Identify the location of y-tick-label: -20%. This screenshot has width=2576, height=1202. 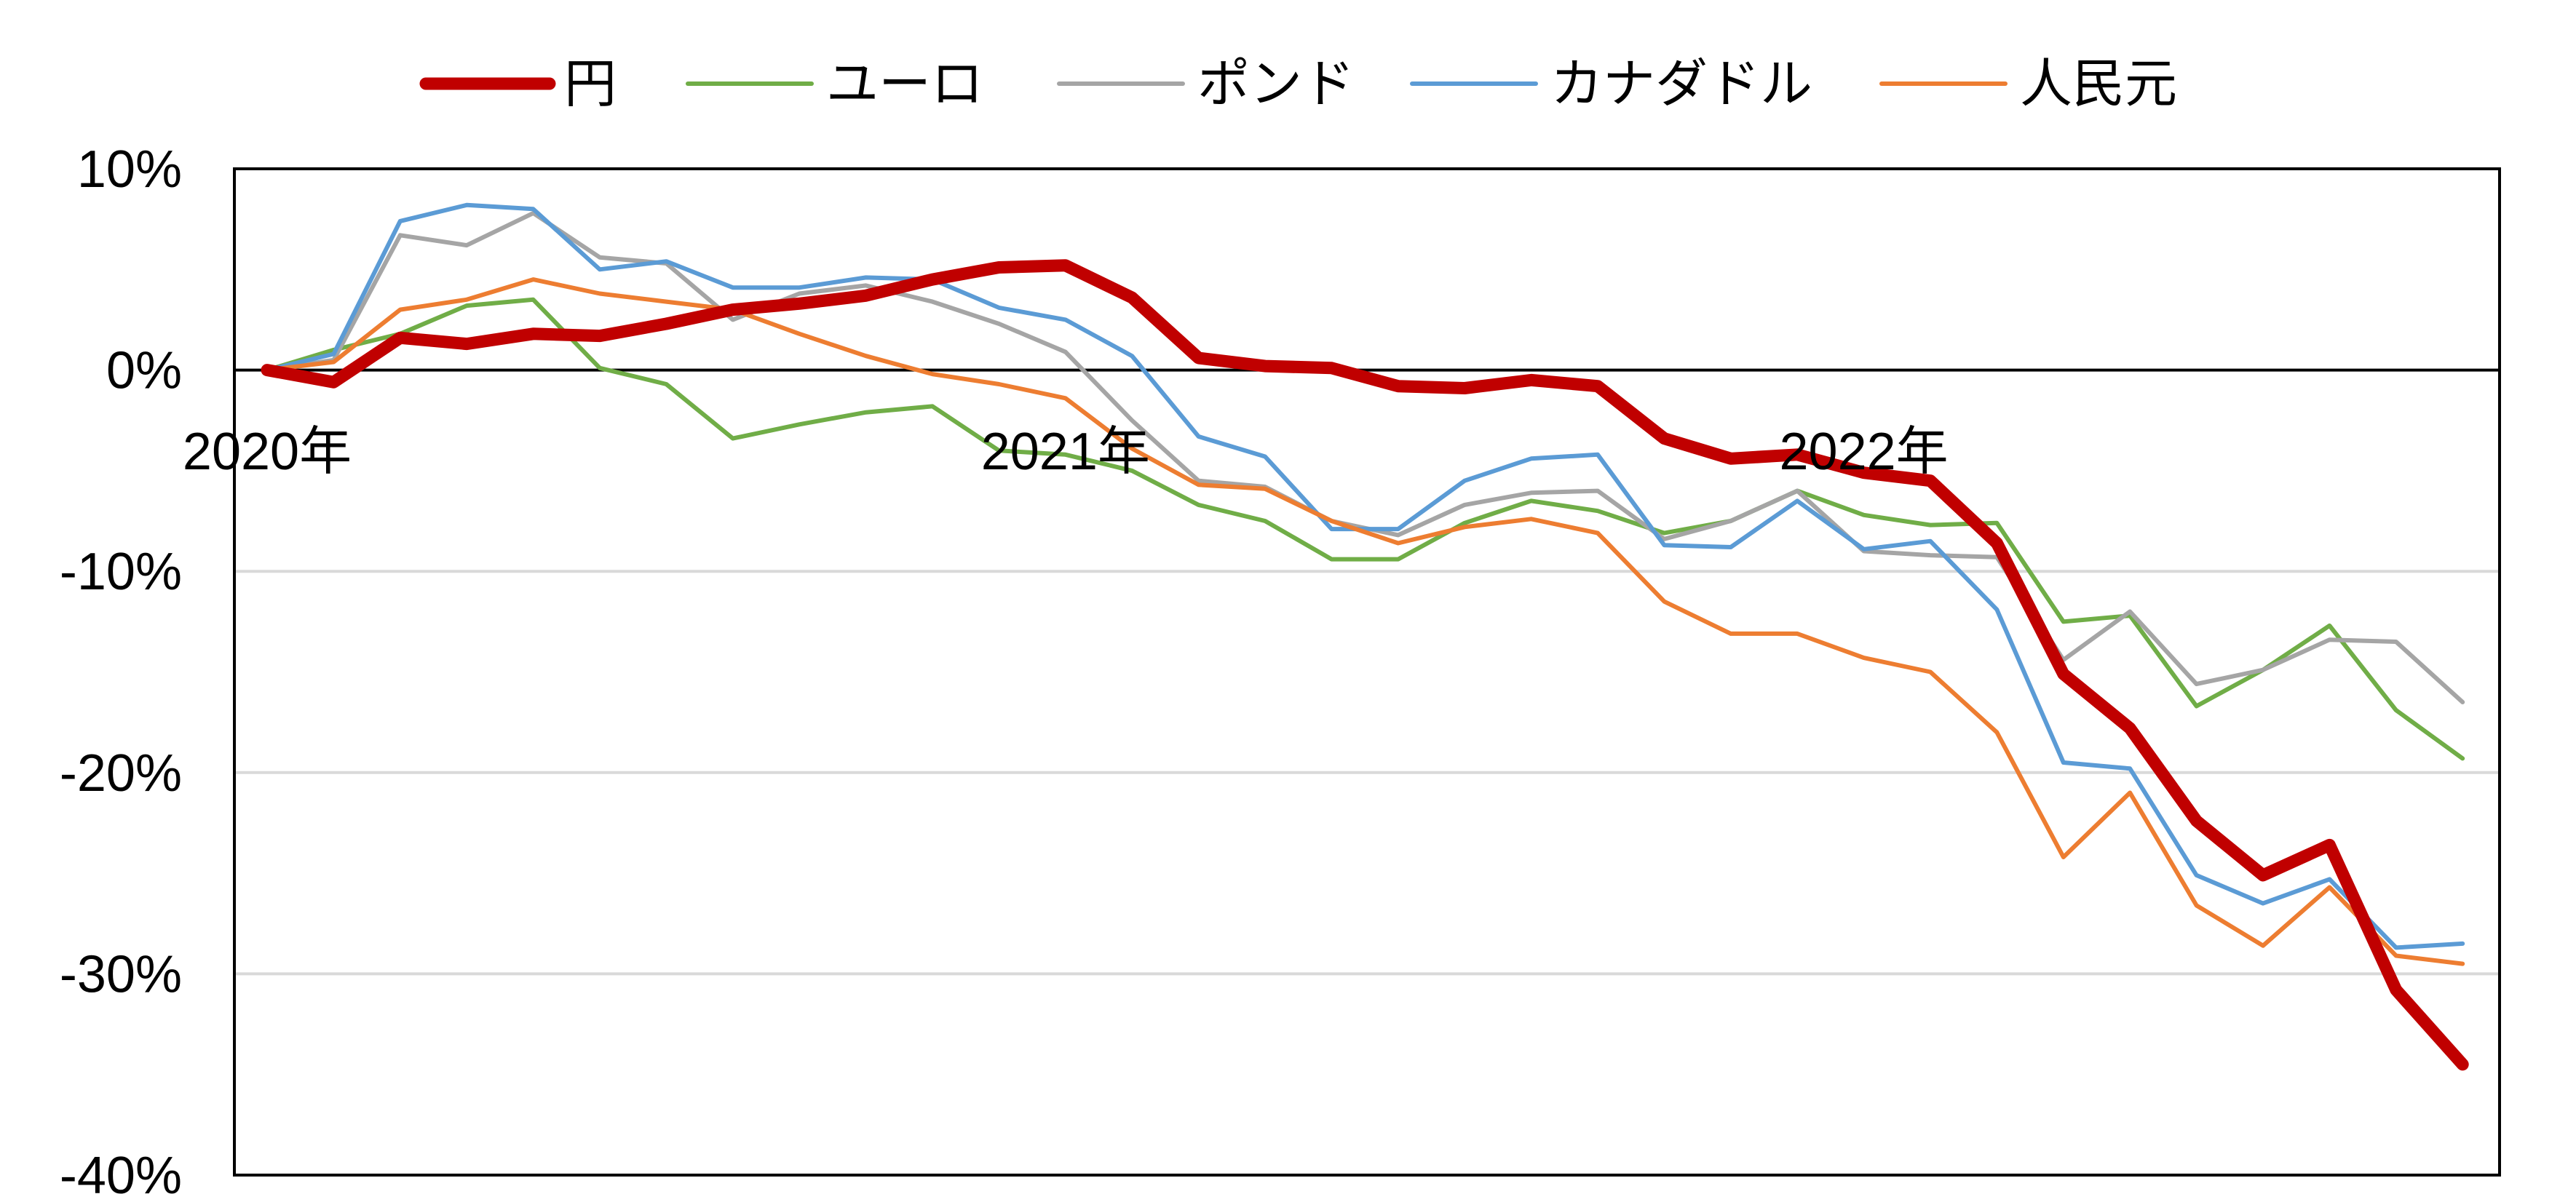
(121, 773).